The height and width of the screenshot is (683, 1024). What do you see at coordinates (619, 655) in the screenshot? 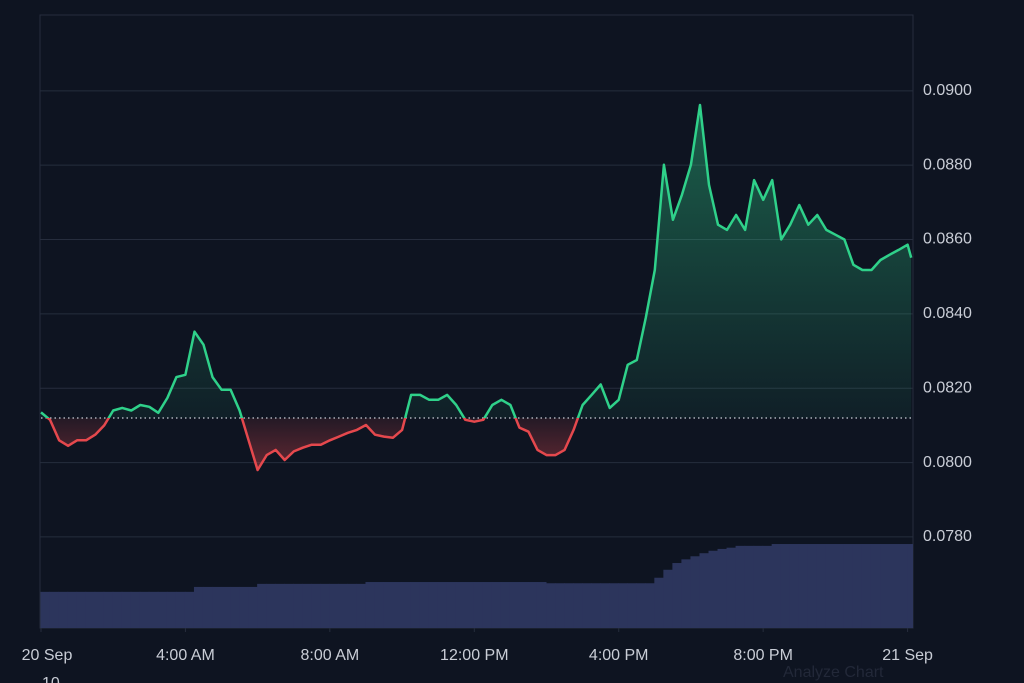
I see `x-tick-label: 4:00 PM` at bounding box center [619, 655].